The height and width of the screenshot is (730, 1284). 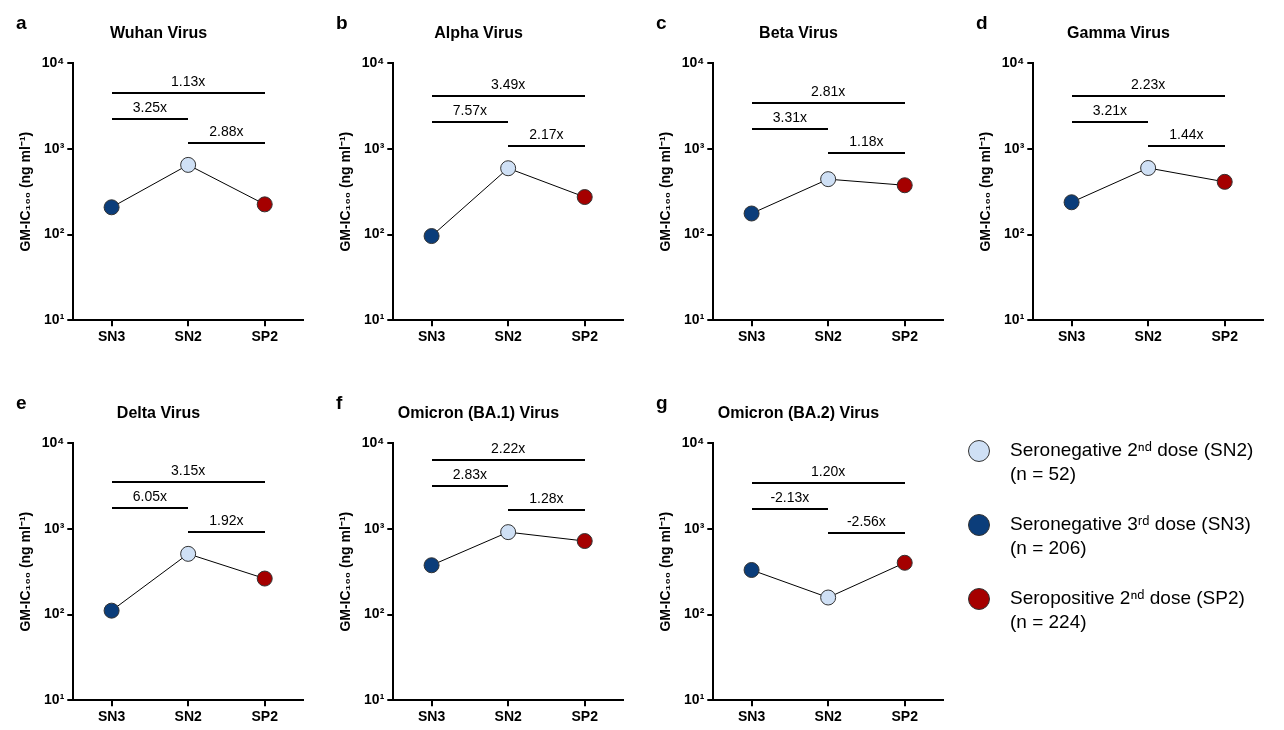 I want to click on annotation: 7.57x, so click(x=469, y=110).